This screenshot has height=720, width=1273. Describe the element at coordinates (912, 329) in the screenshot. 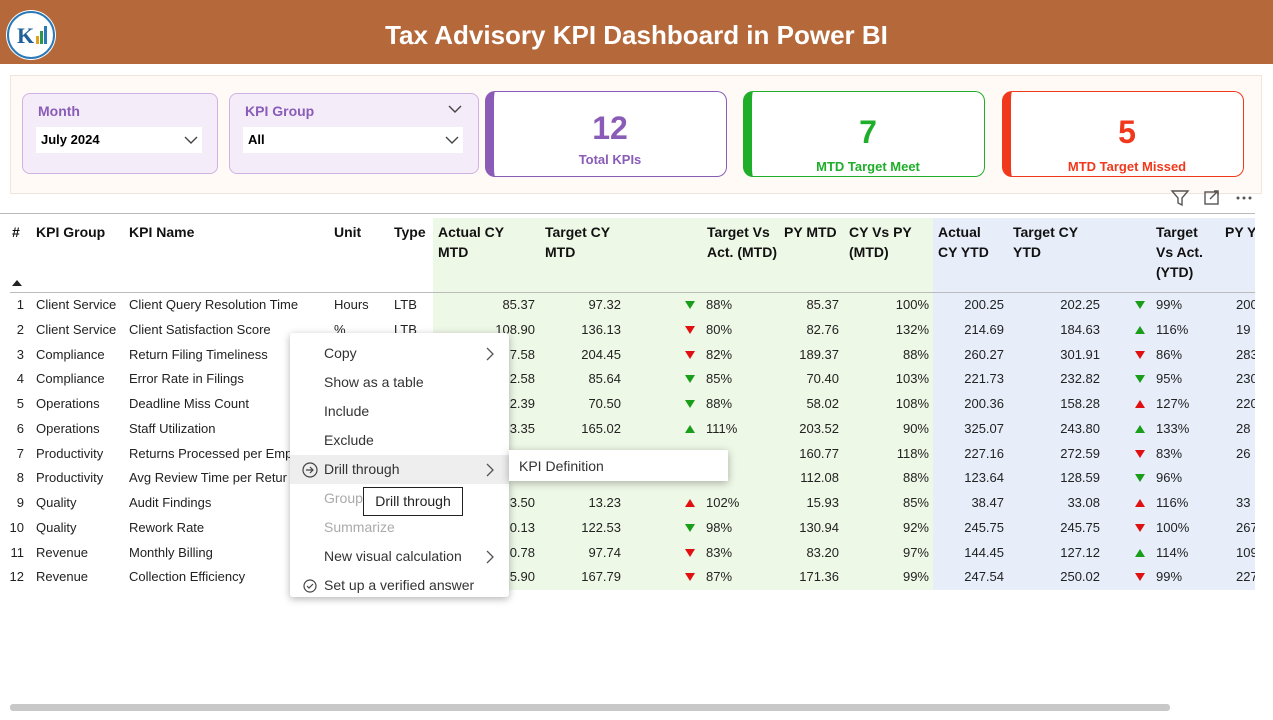

I see `table-cell: 132%` at that location.